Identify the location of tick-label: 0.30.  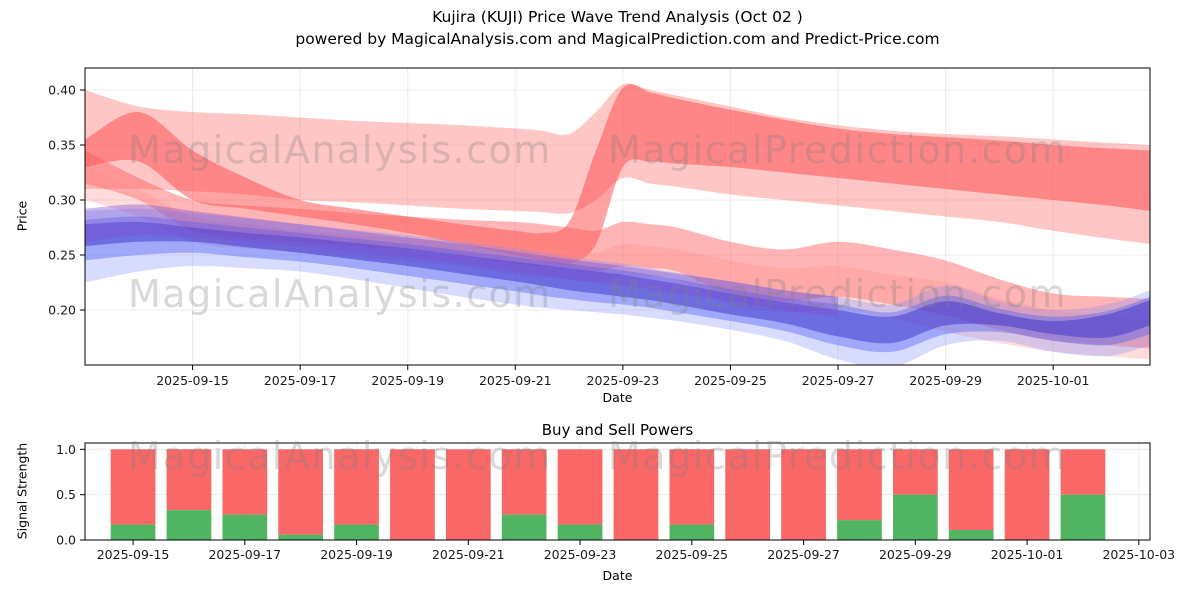
(62, 200).